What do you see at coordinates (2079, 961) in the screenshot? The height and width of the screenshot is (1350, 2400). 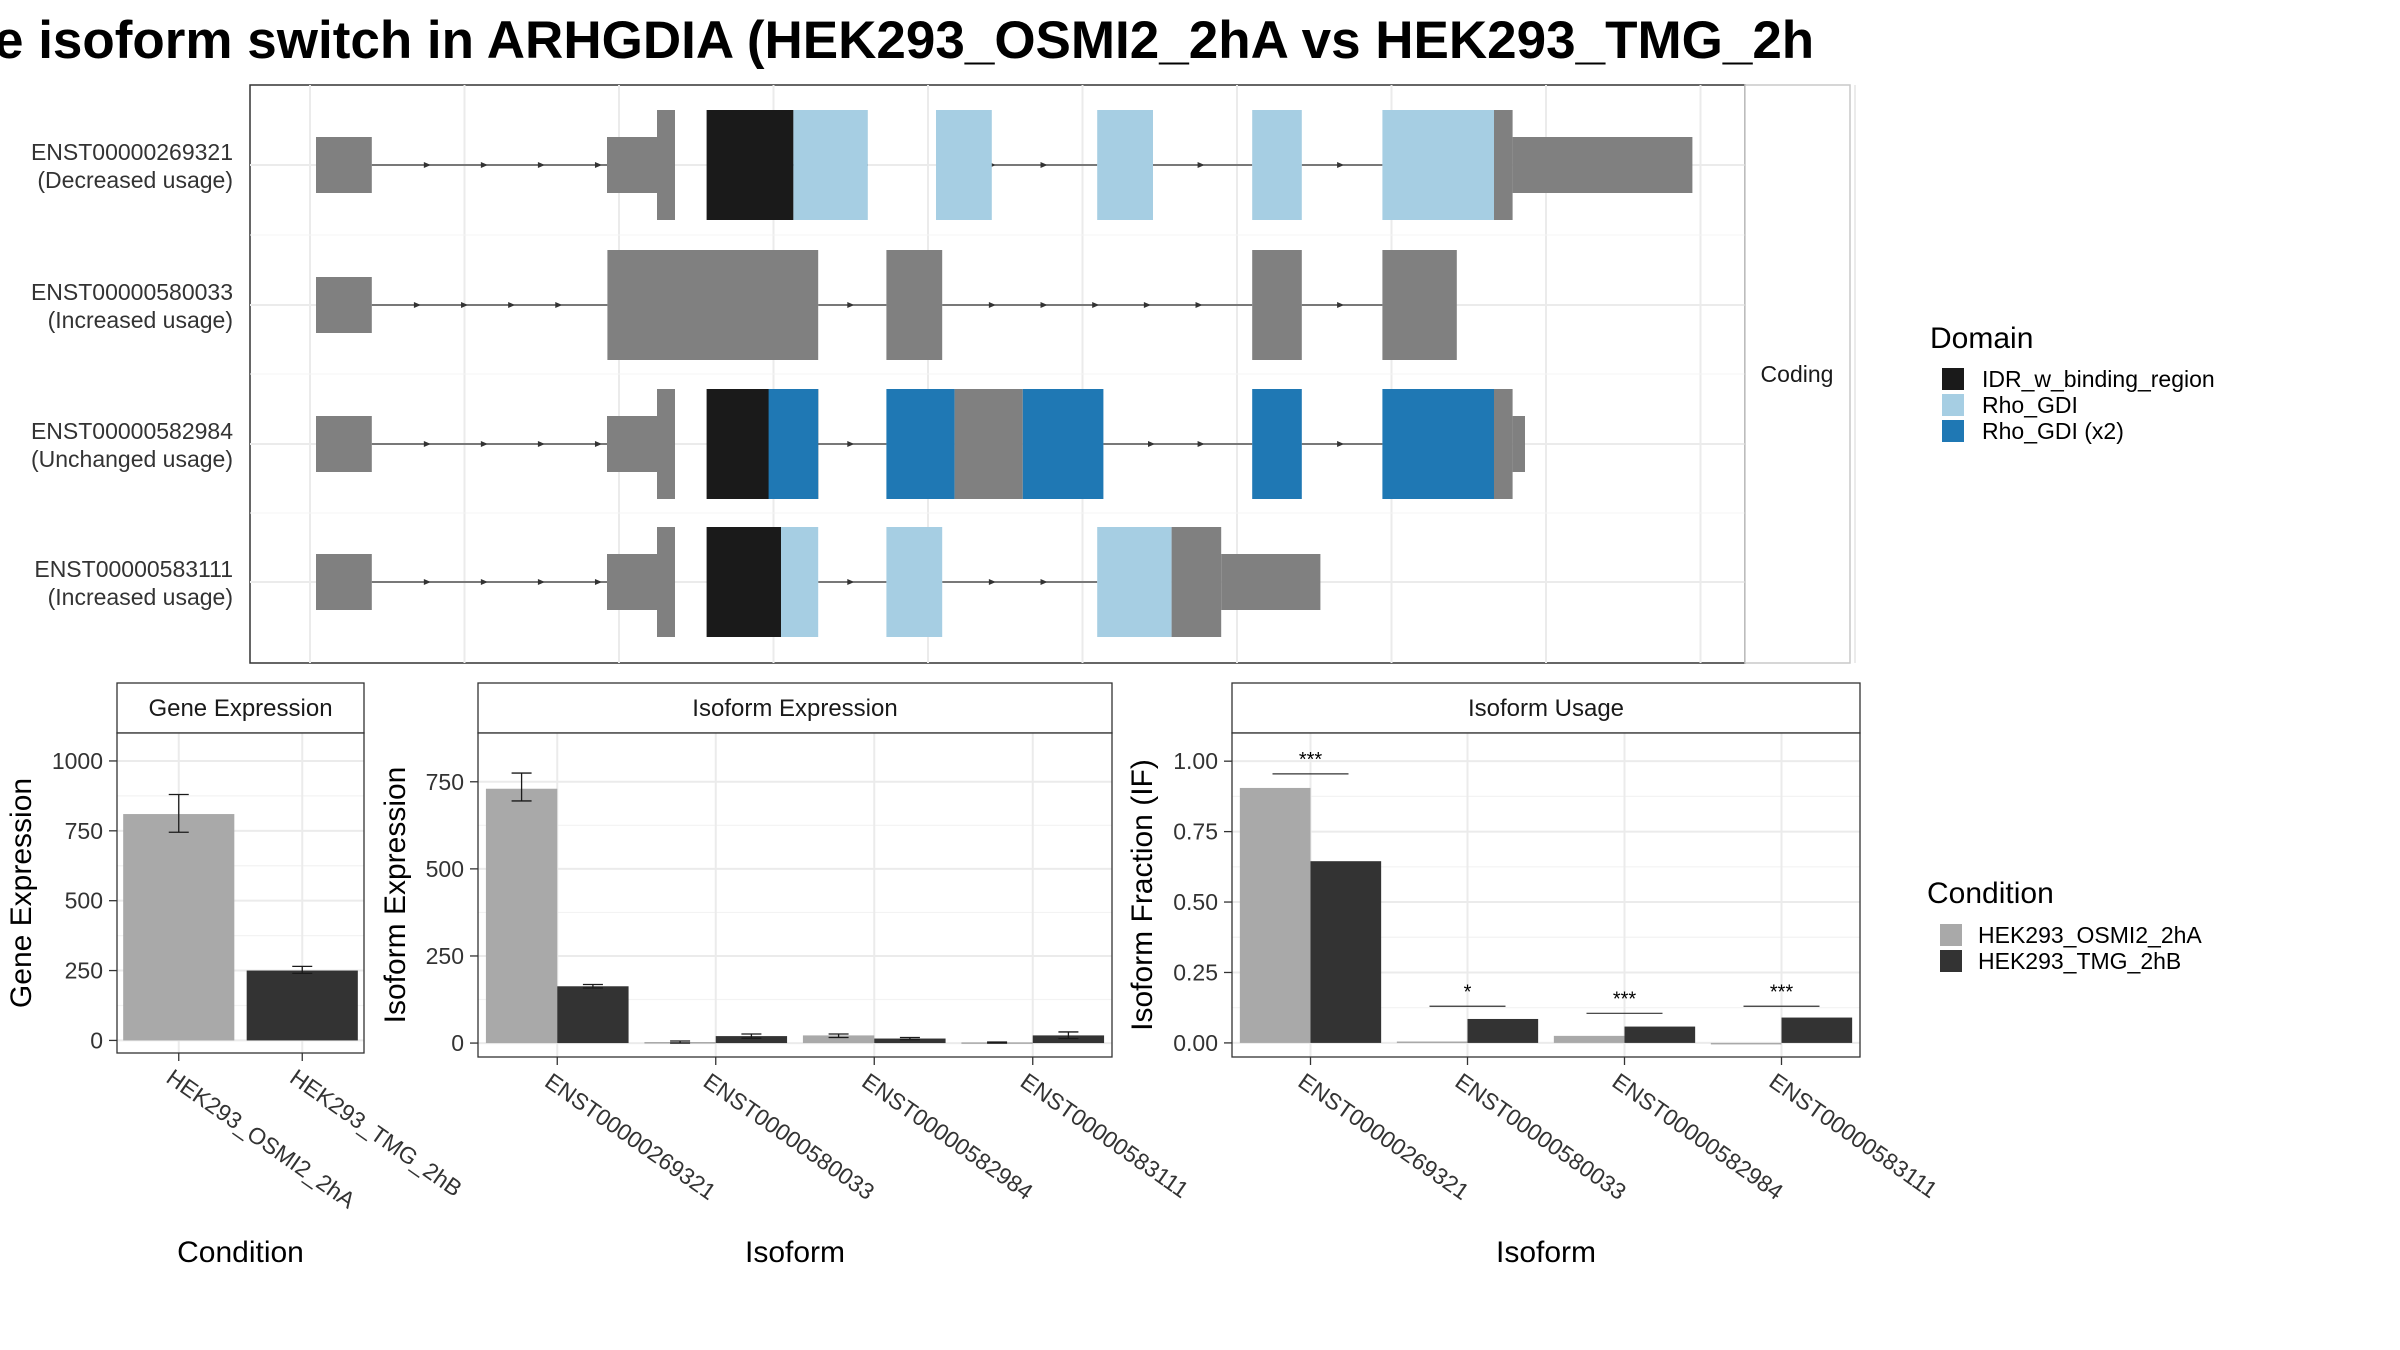 I see `condition-legend-label: HEK293_TMG_2hB` at bounding box center [2079, 961].